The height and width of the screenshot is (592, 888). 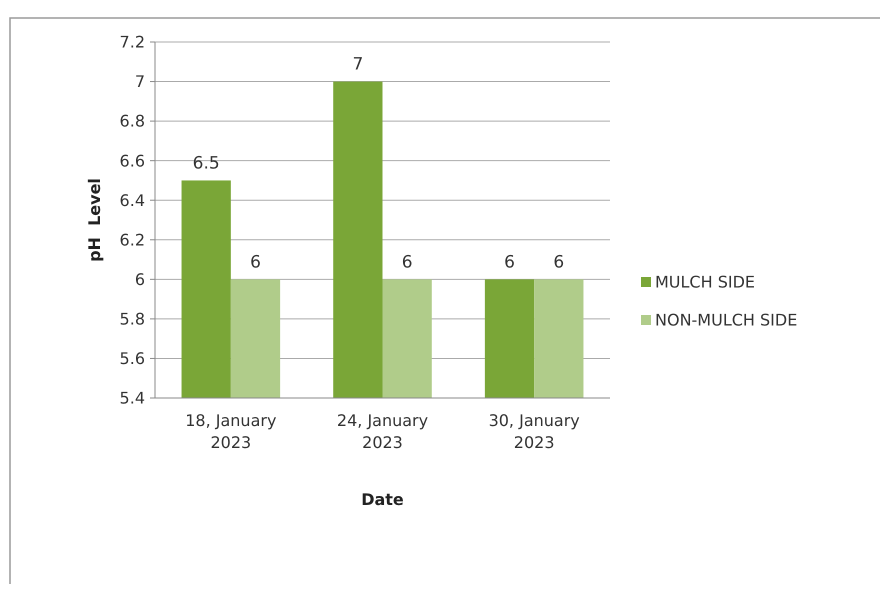 What do you see at coordinates (132, 398) in the screenshot?
I see `y-tick-label: 5.4` at bounding box center [132, 398].